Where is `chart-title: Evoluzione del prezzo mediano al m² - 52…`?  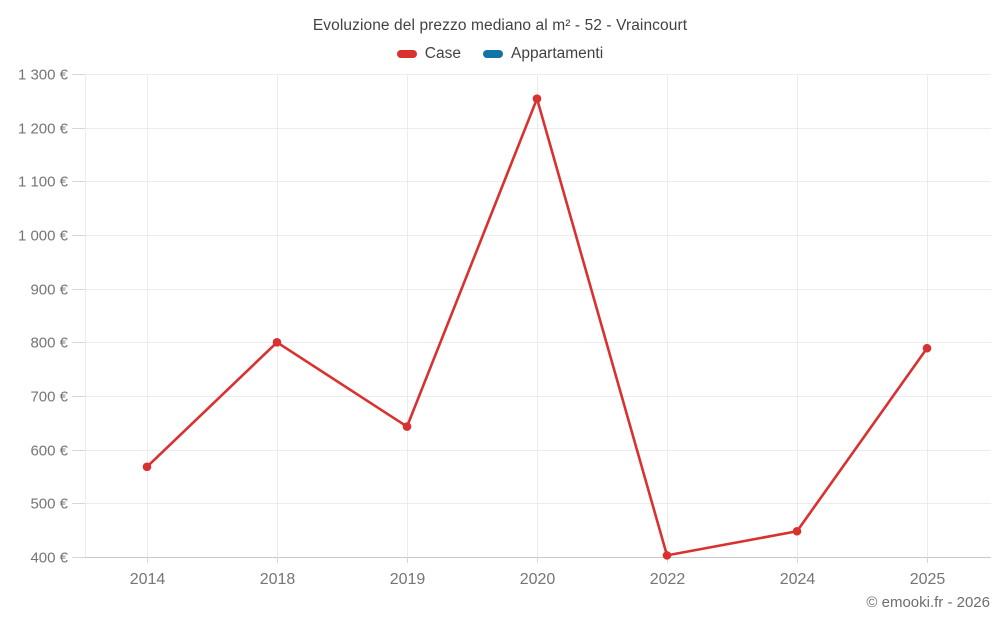 chart-title: Evoluzione del prezzo mediano al m² - 52… is located at coordinates (500, 25).